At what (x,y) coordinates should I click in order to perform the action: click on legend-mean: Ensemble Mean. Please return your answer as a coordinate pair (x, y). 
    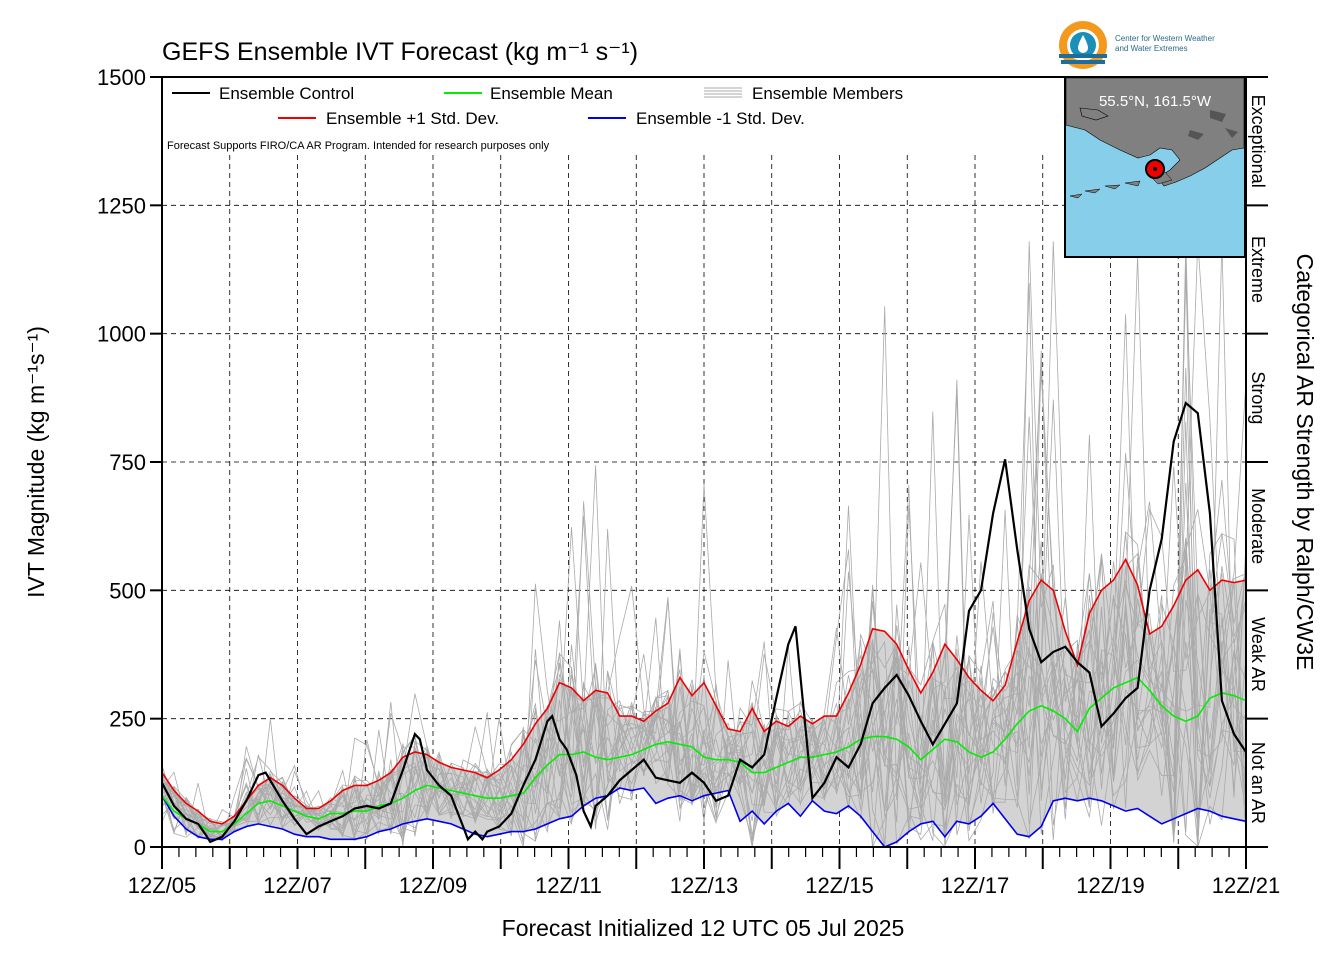
    Looking at the image, I should click on (551, 93).